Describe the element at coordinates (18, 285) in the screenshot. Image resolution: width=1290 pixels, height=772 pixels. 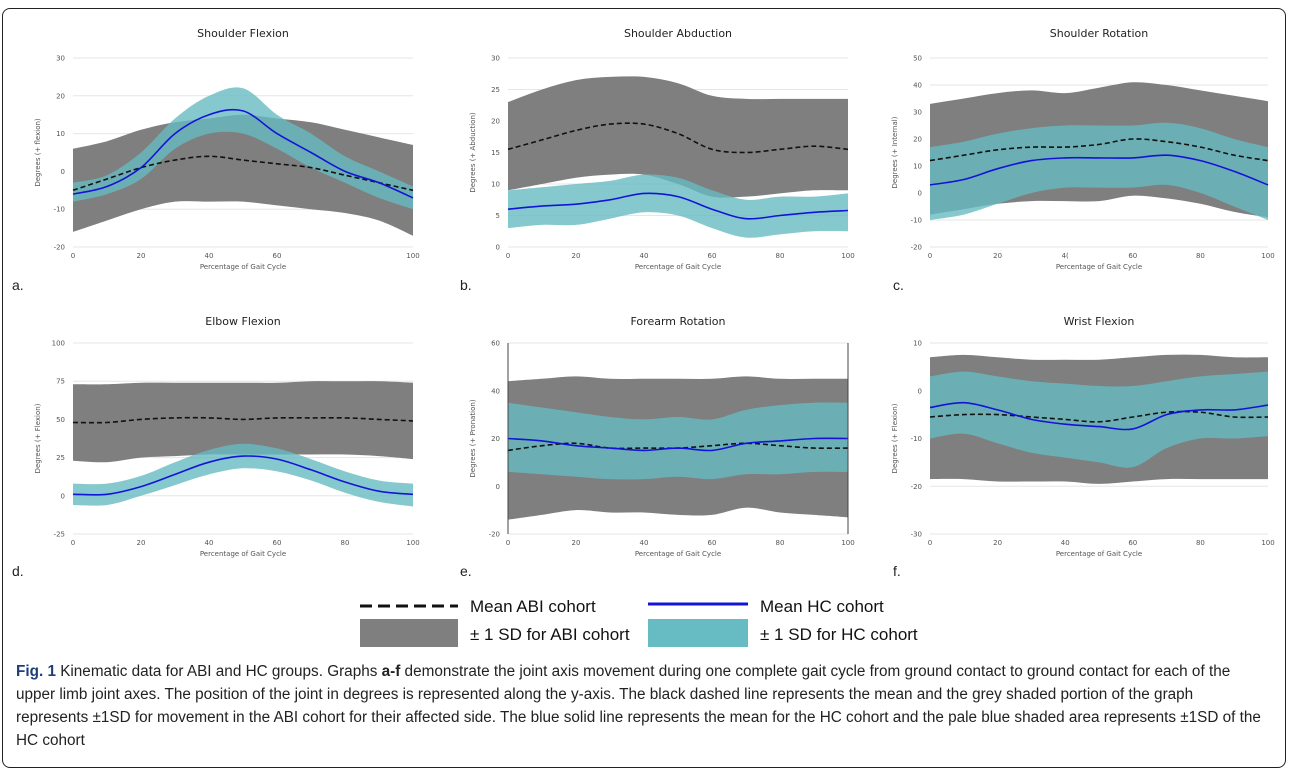
I see `panel-letter: a.` at that location.